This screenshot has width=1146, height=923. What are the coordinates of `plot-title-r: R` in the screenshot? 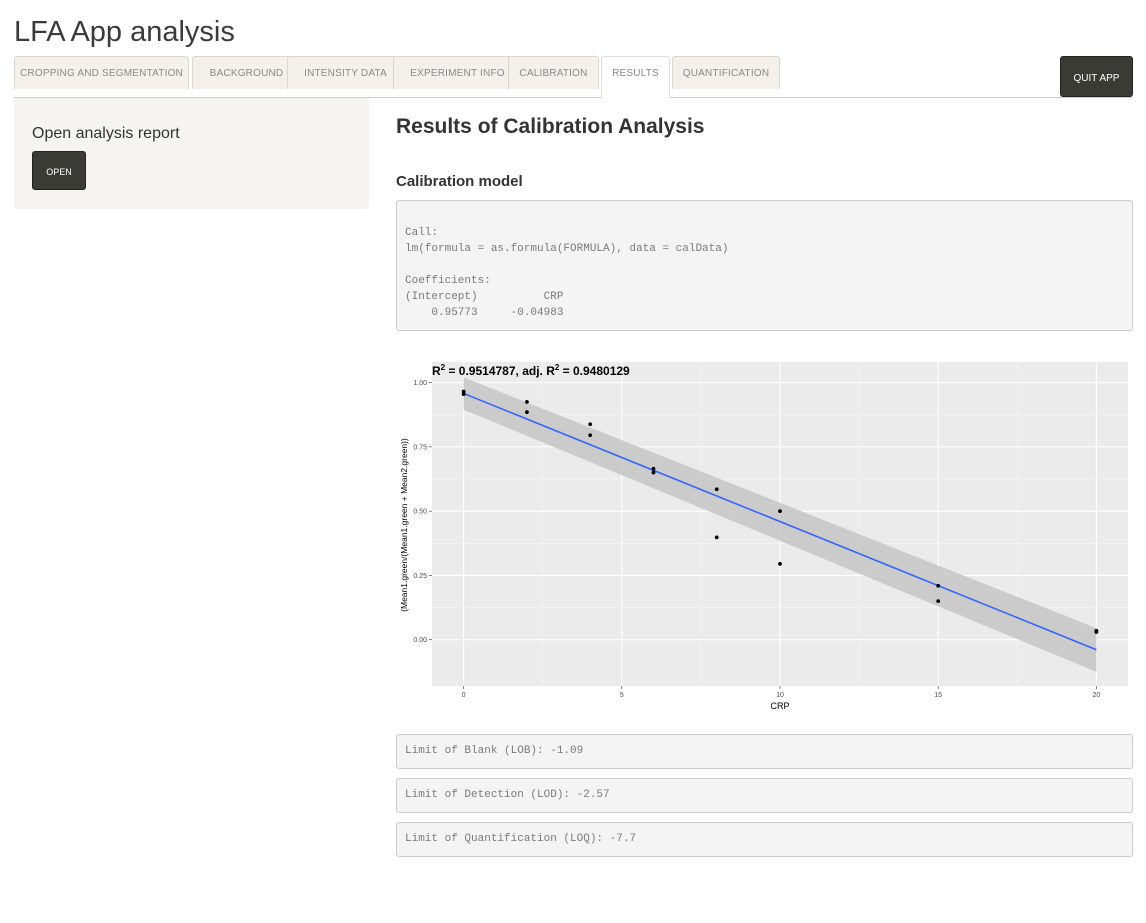 It's located at (436, 371).